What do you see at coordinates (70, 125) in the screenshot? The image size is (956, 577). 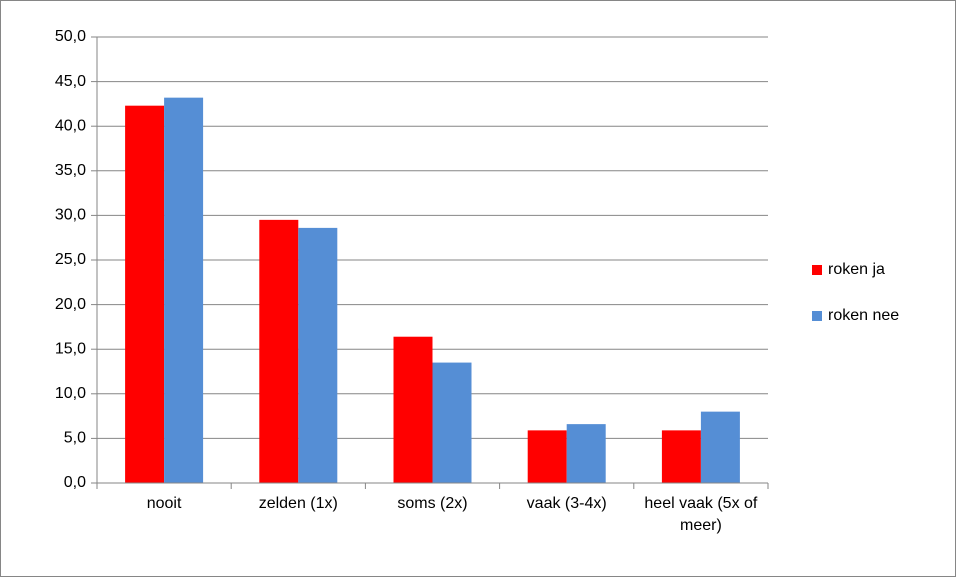 I see `y-tick-label: 40,0` at bounding box center [70, 125].